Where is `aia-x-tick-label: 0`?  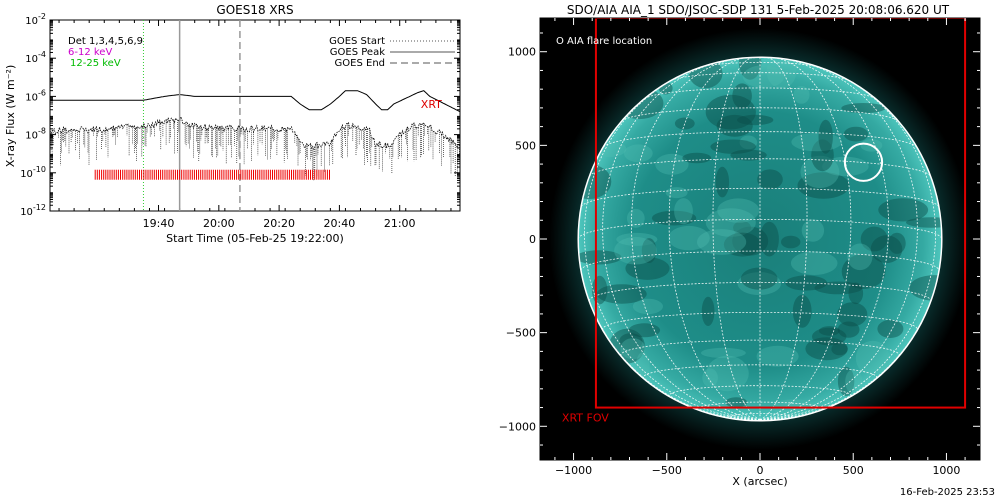 aia-x-tick-label: 0 is located at coordinates (760, 470).